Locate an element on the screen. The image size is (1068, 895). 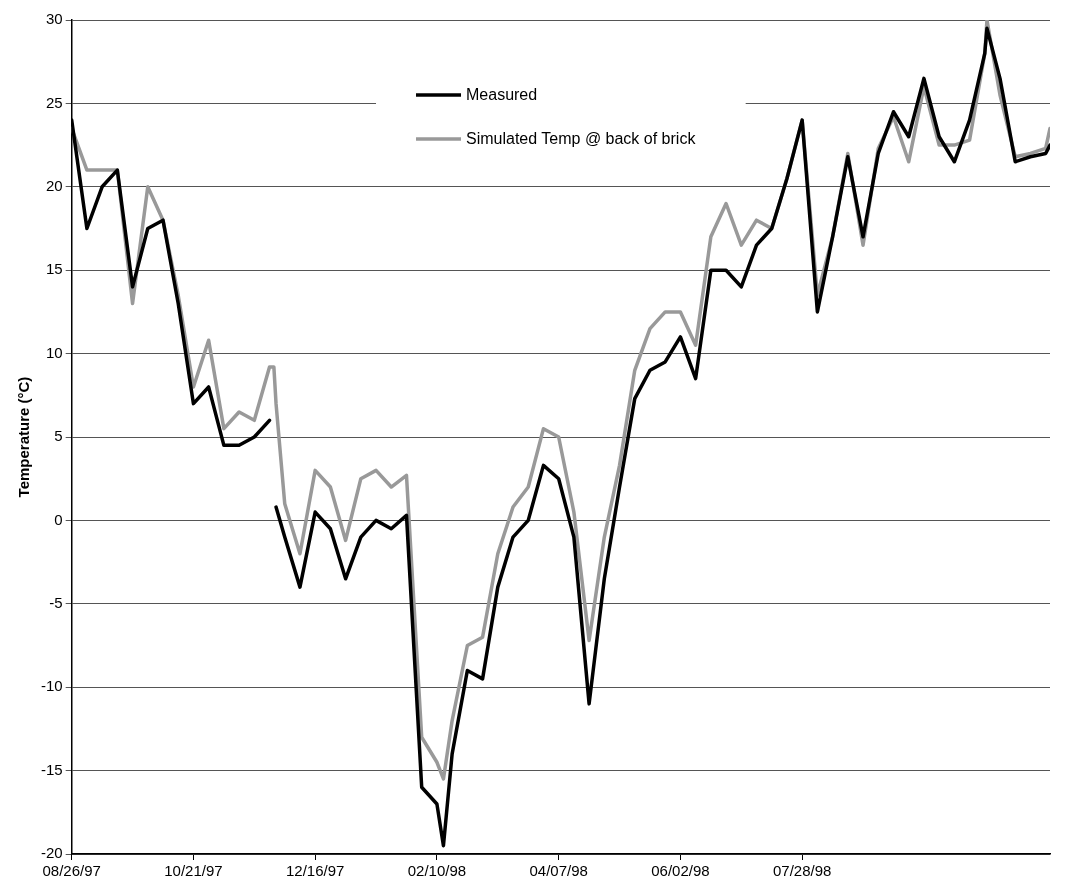
x-tick-label: 04/07/98 is located at coordinates (558, 871).